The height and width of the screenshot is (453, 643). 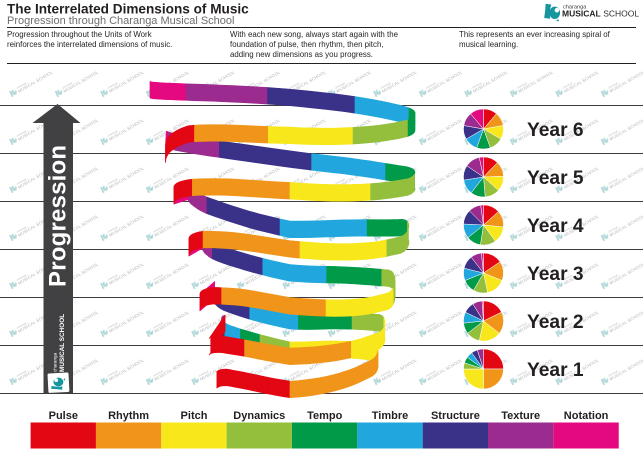 What do you see at coordinates (194, 416) in the screenshot?
I see `svg-text: Pitch` at bounding box center [194, 416].